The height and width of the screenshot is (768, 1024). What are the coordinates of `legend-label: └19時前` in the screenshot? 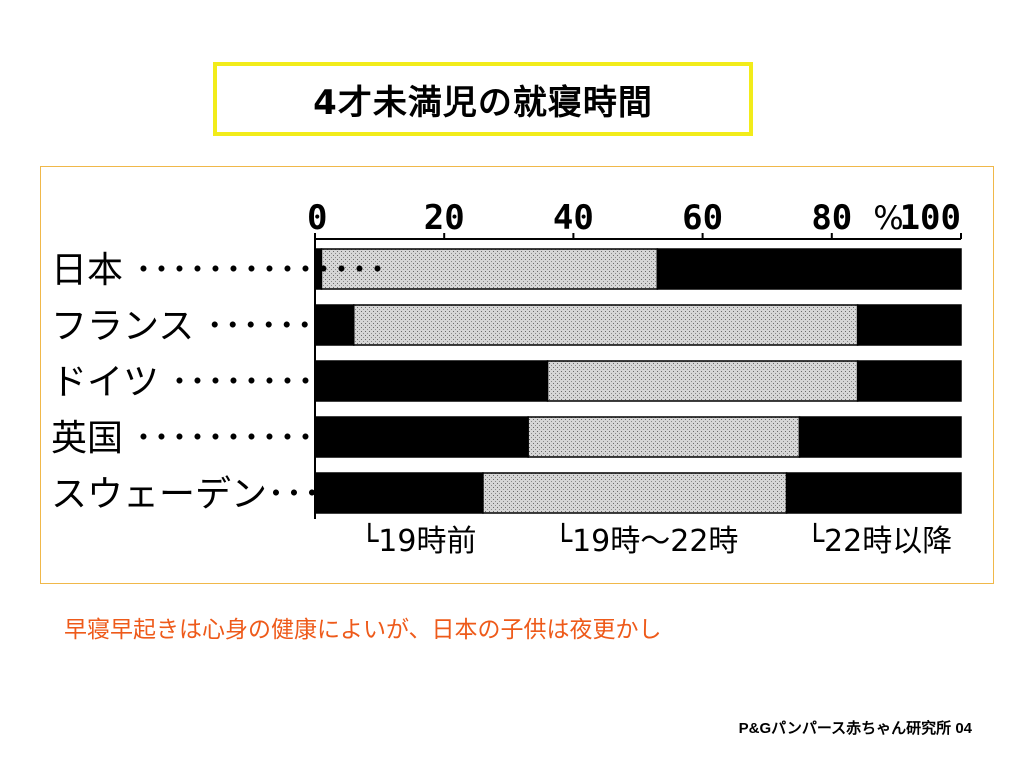 It's located at (418, 540).